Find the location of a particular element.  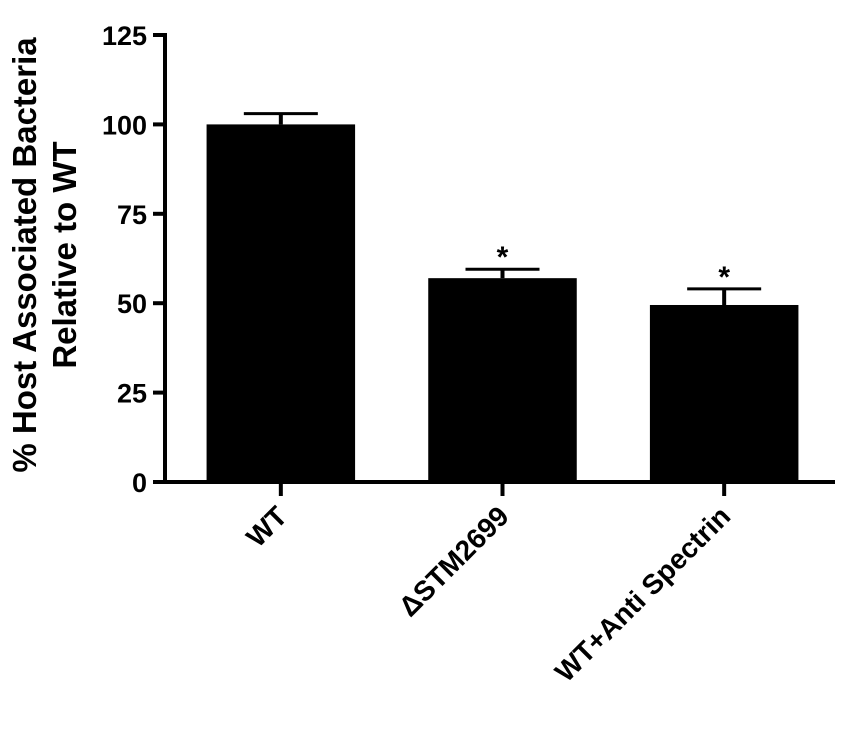

y-axis-title-line2: Relative to WT is located at coordinates (64, 254).